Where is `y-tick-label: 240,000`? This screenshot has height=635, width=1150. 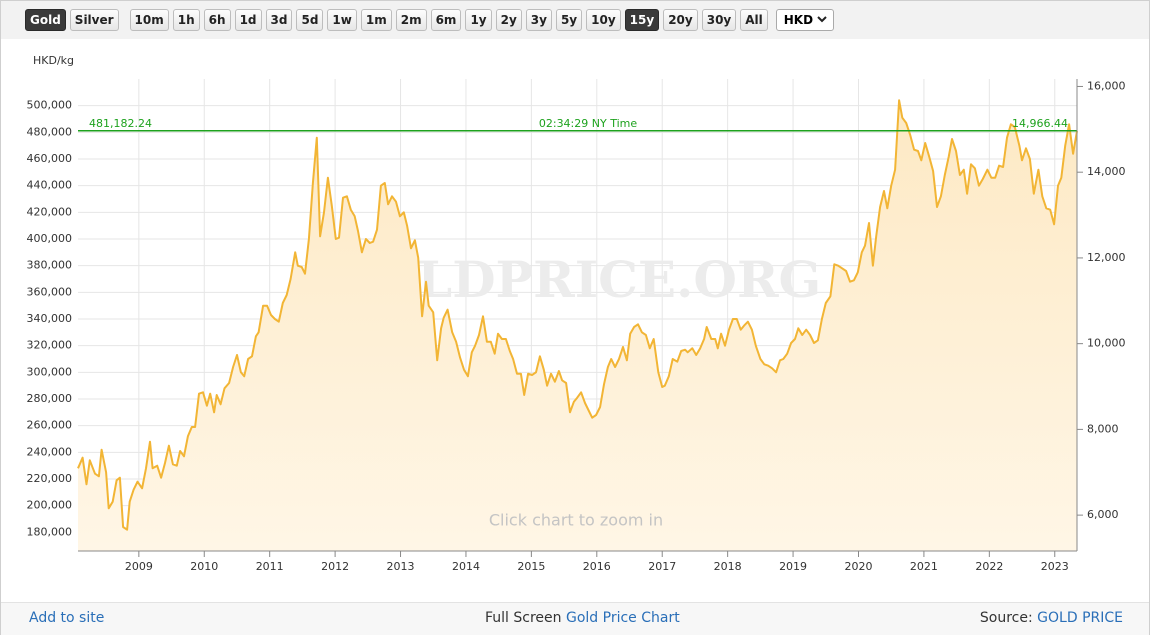
y-tick-label: 240,000 is located at coordinates (50, 451).